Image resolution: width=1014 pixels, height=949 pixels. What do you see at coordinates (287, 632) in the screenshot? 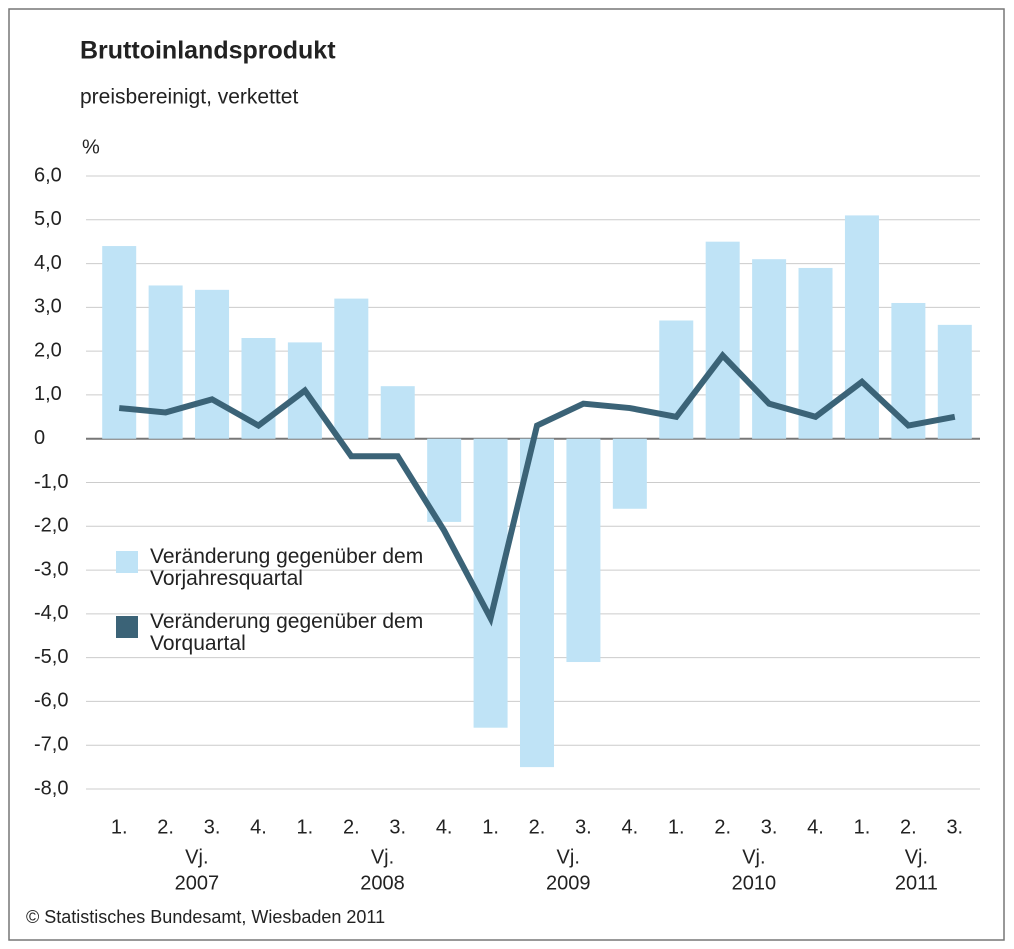
I see `legend-label: Veränderung gegenüber dem Vorquartal` at bounding box center [287, 632].